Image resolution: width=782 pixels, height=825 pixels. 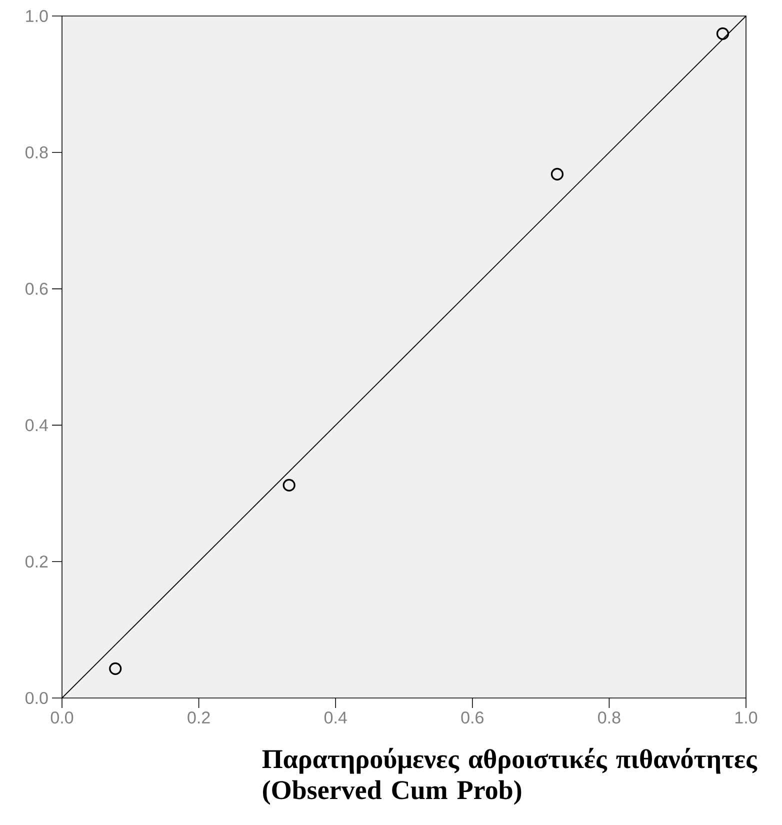 What do you see at coordinates (62, 718) in the screenshot?
I see `x-tick-label: 0.0` at bounding box center [62, 718].